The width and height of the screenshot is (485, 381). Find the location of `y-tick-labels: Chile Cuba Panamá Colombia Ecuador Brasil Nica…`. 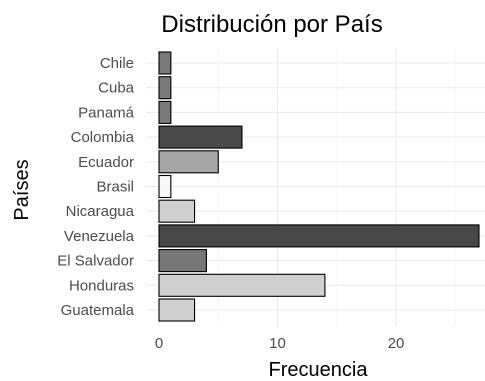

y-tick-labels: Chile Cuba Panamá Colombia Ecuador Brasil Nica… is located at coordinates (95, 187).